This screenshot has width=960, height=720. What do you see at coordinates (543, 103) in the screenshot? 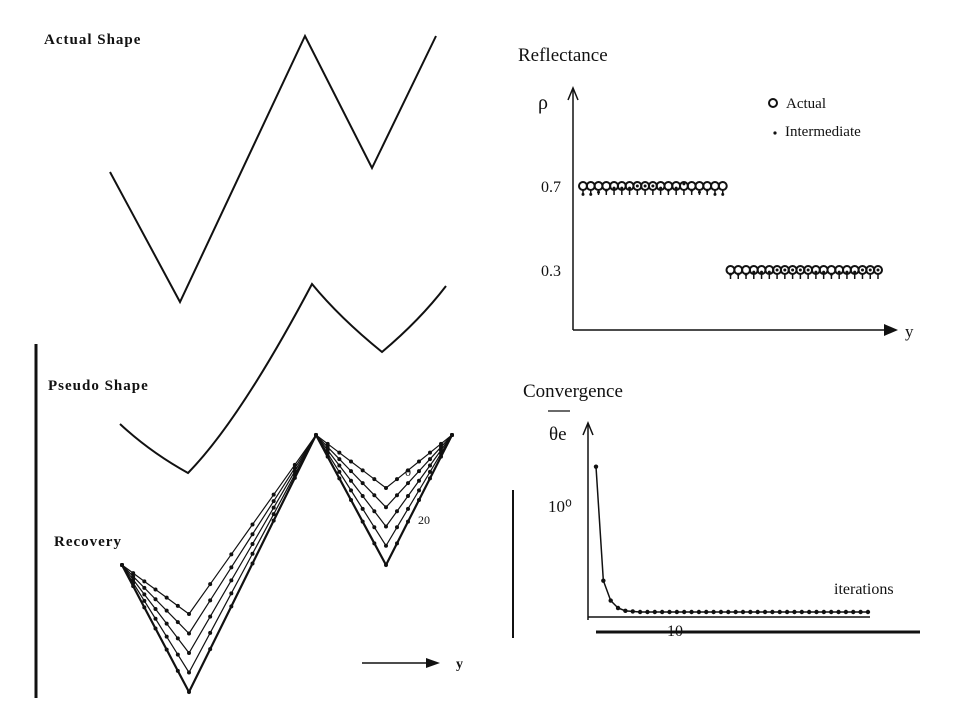
I see `reflectance-y-label: ρ` at bounding box center [543, 103].